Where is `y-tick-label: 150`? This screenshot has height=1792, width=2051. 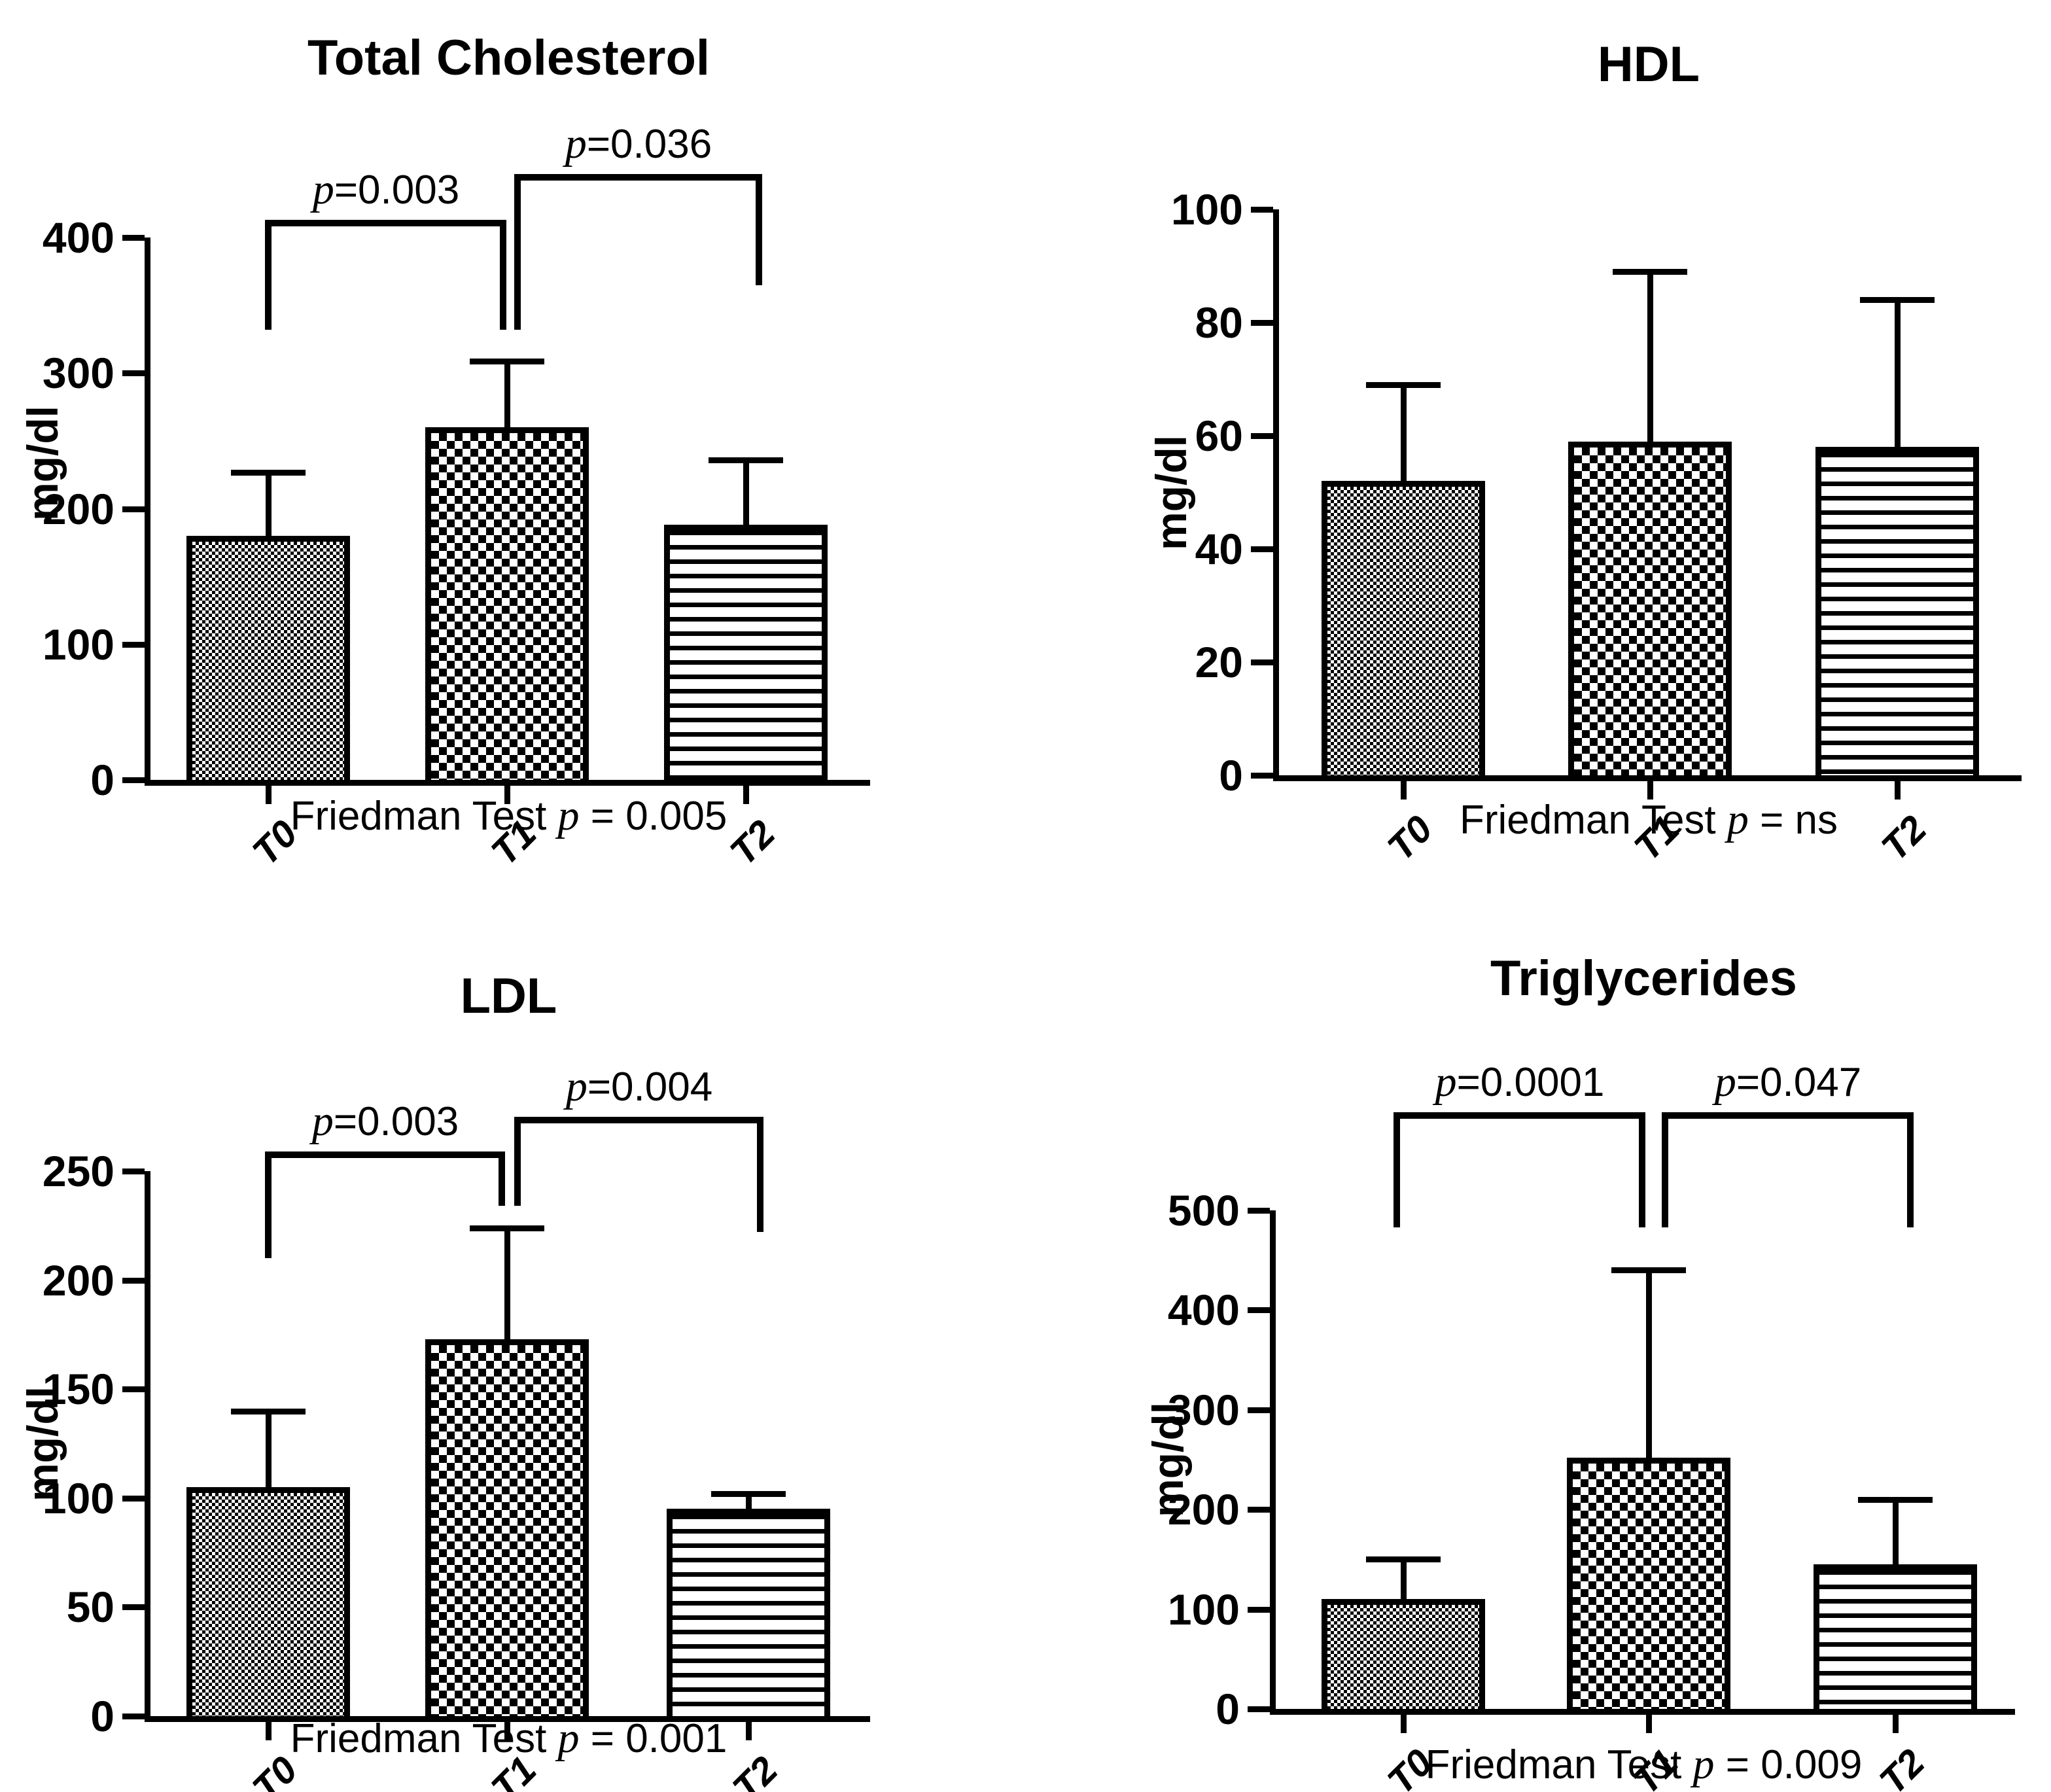
y-tick-label: 150 is located at coordinates (78, 1389).